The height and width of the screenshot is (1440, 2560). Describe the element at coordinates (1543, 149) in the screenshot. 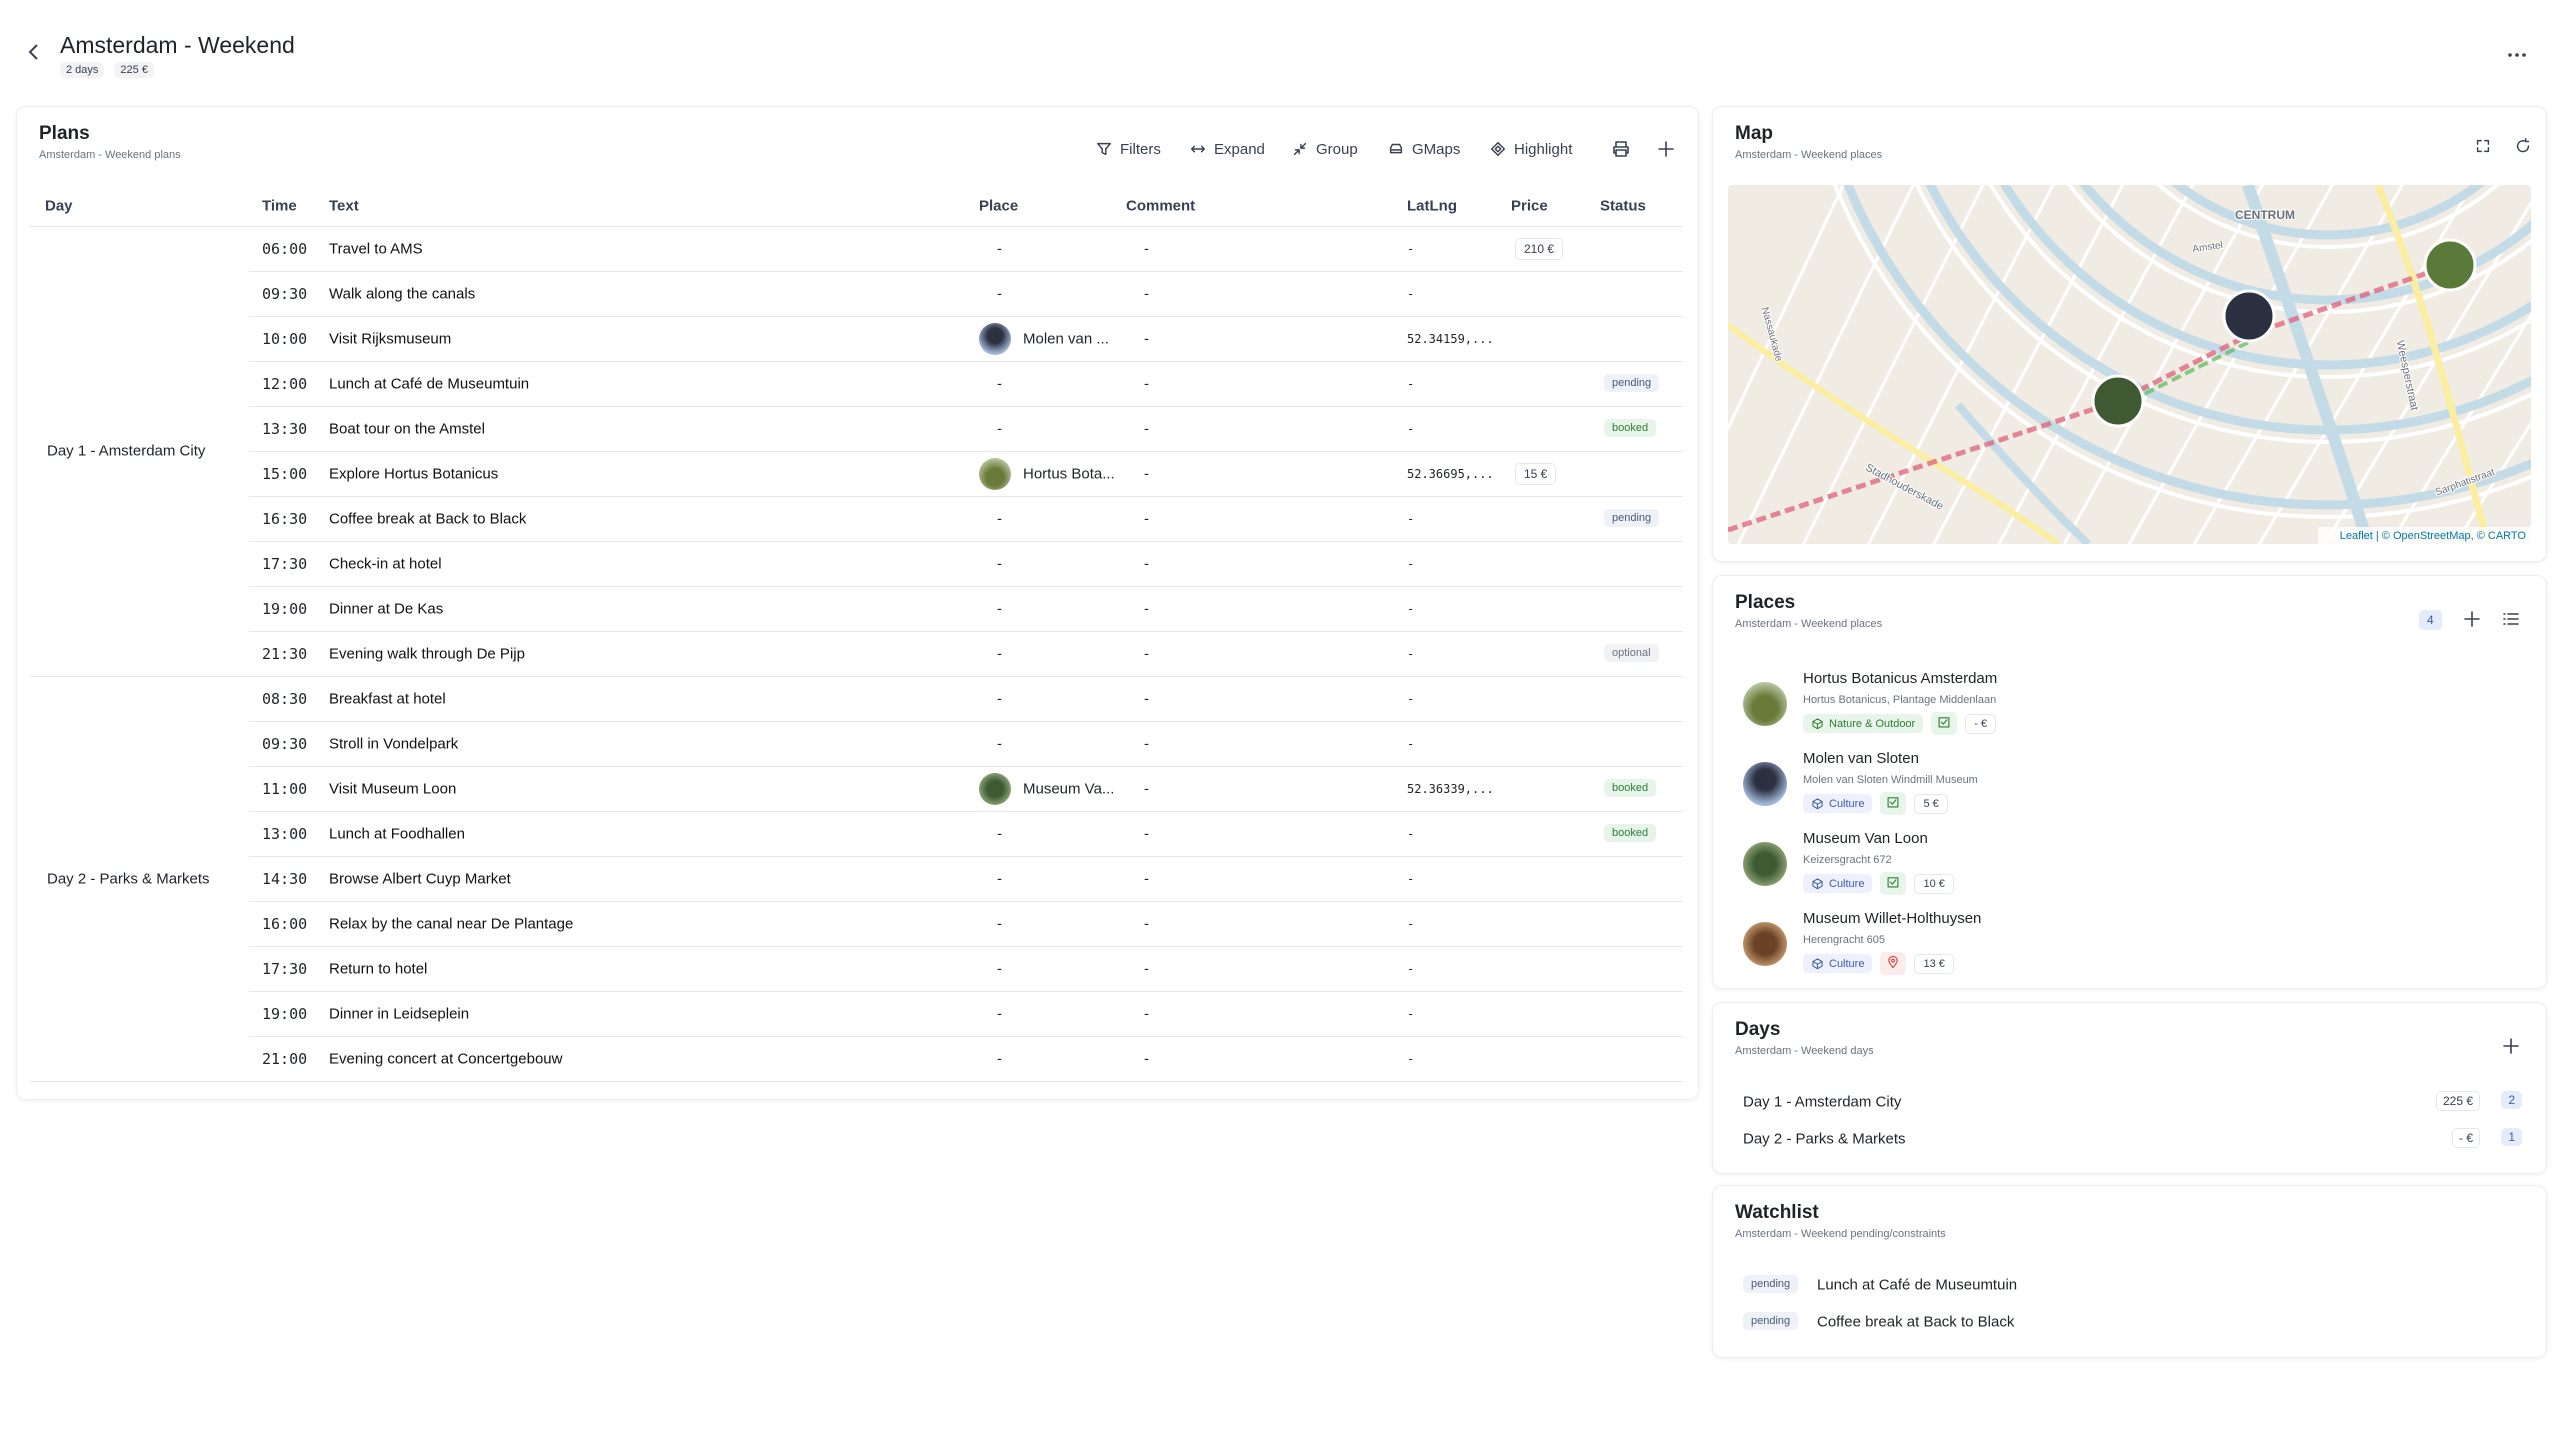

I see `toolbar-label: Highlight` at that location.